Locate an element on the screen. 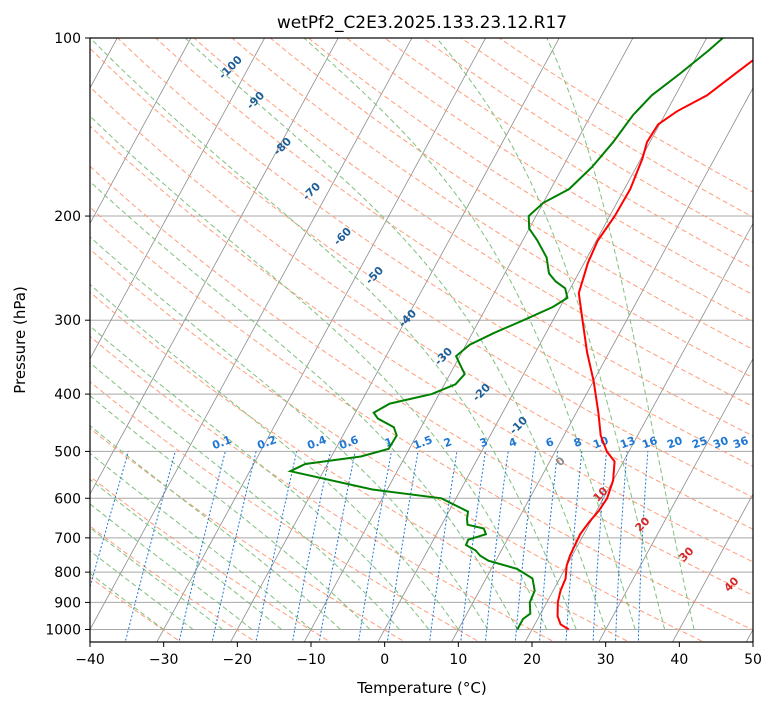  chart-title: wetPf2_C2E3.2025.133.23.12.R17 is located at coordinates (422, 23).